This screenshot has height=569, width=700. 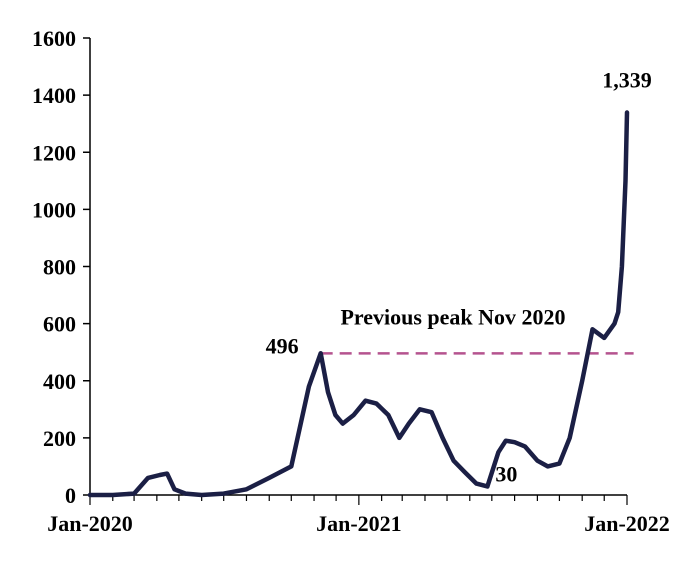 What do you see at coordinates (59, 381) in the screenshot?
I see `y-tick-label: 400` at bounding box center [59, 381].